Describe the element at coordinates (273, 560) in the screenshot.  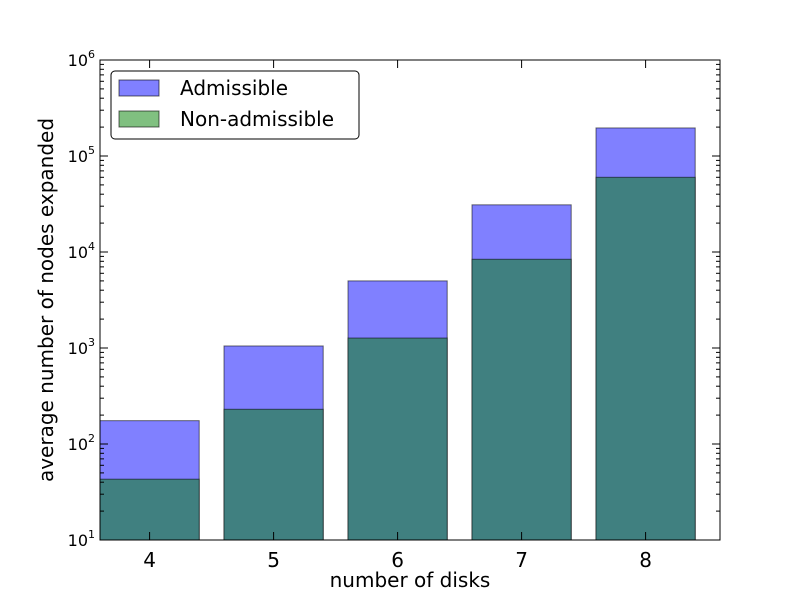
I see `x-tick-label: 5` at that location.